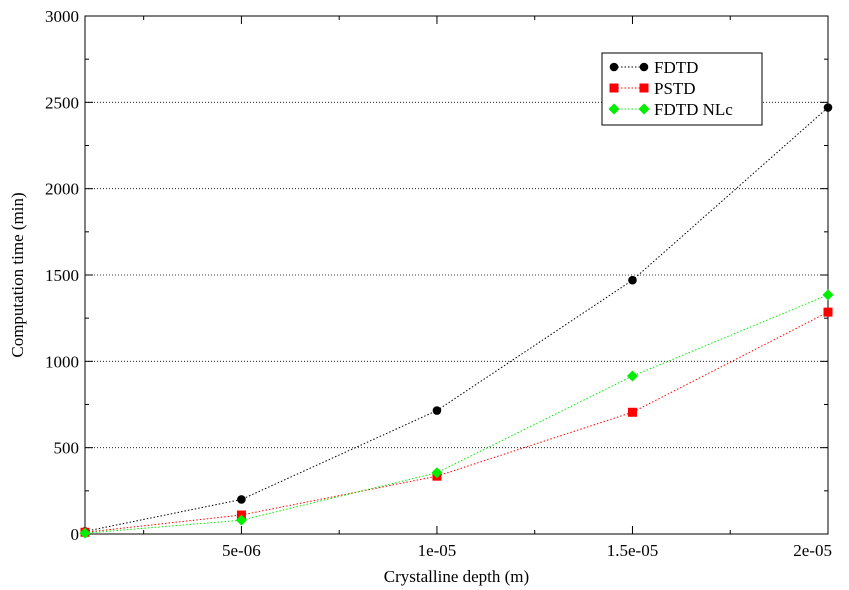 Image resolution: width=849 pixels, height=590 pixels. Describe the element at coordinates (812, 550) in the screenshot. I see `x-tick-label: 2e-05` at that location.